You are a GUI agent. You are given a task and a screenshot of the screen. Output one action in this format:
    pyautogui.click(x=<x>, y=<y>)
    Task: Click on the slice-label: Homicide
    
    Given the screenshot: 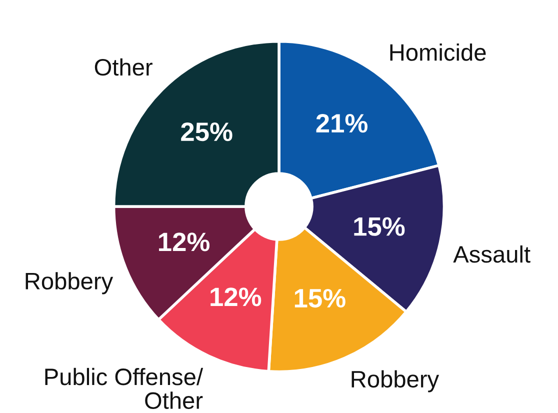 What is the action you would take?
    pyautogui.click(x=438, y=52)
    